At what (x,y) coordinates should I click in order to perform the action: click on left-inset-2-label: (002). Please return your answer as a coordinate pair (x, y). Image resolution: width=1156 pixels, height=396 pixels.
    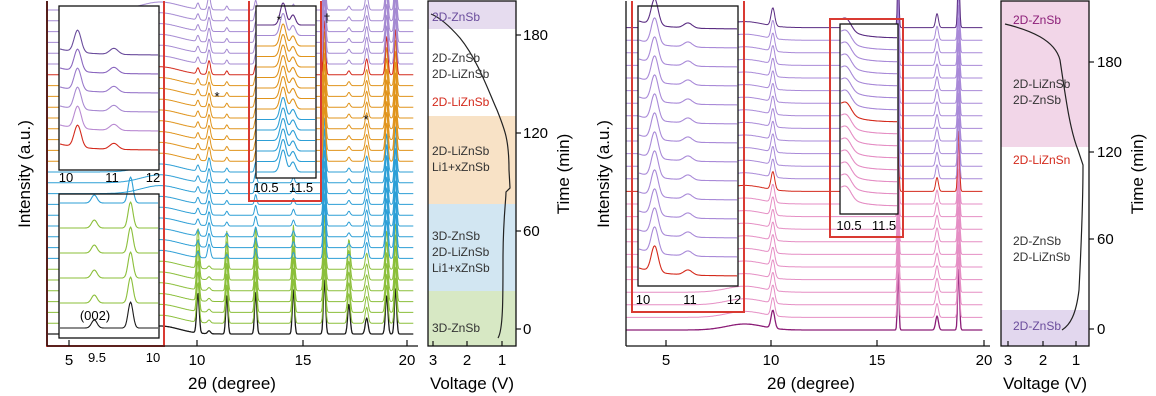
    Looking at the image, I should click on (95, 315).